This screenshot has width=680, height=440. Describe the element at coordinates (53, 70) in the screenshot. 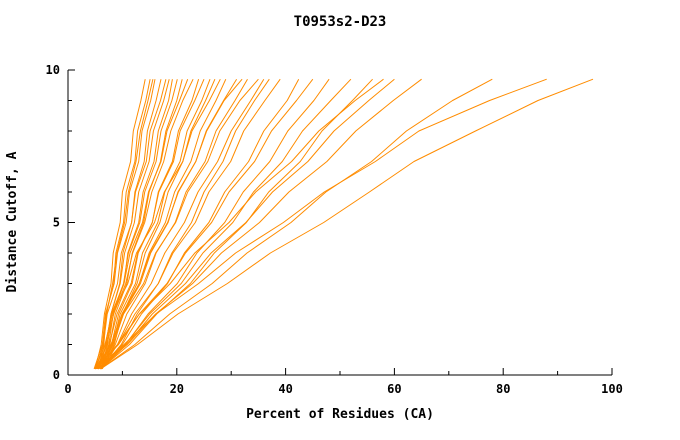

I see `y-tick-label: 10` at that location.